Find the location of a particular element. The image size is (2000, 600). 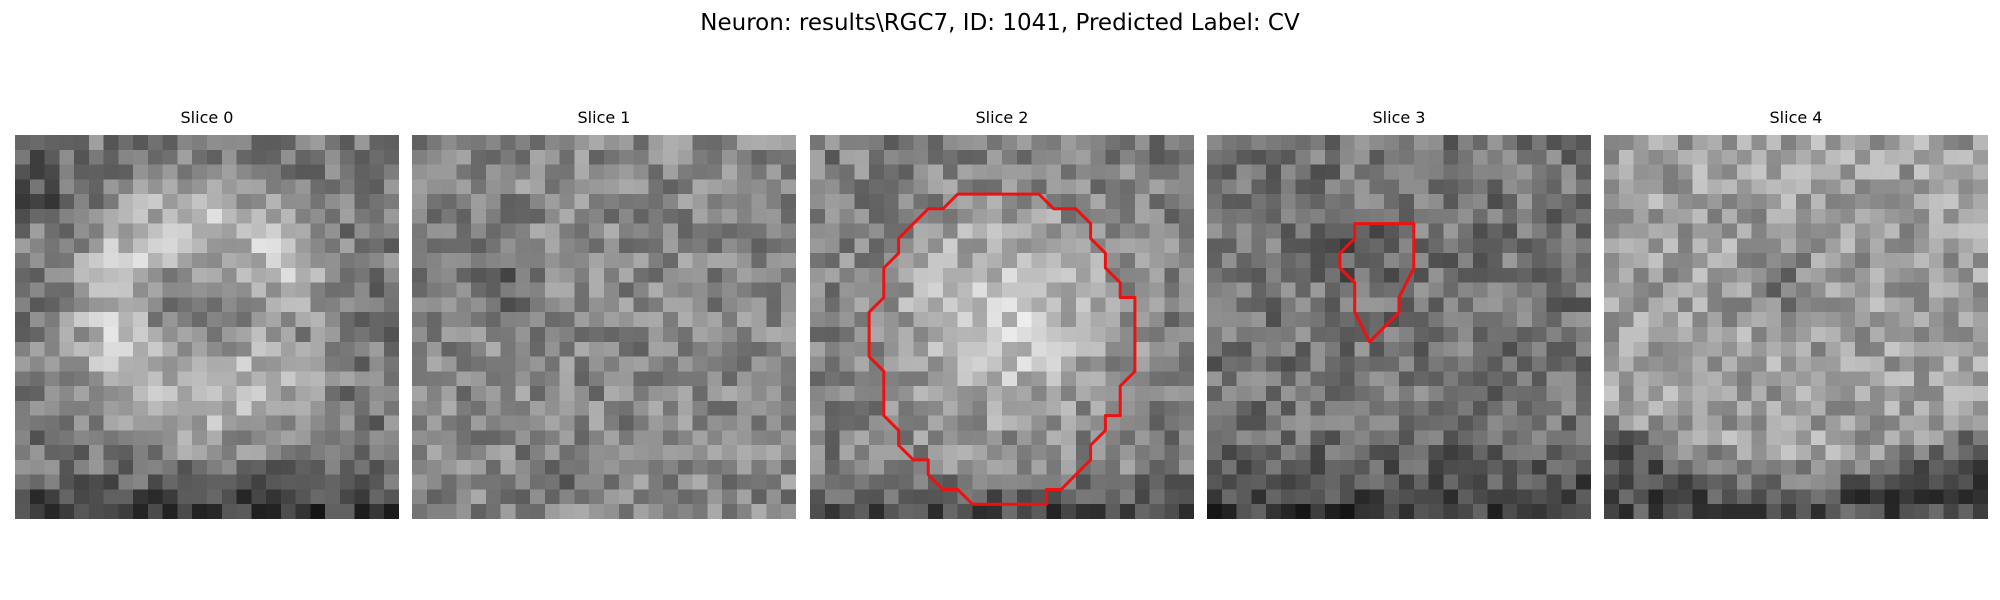

slice-panel-2: Slice 2 is located at coordinates (1002, 315).